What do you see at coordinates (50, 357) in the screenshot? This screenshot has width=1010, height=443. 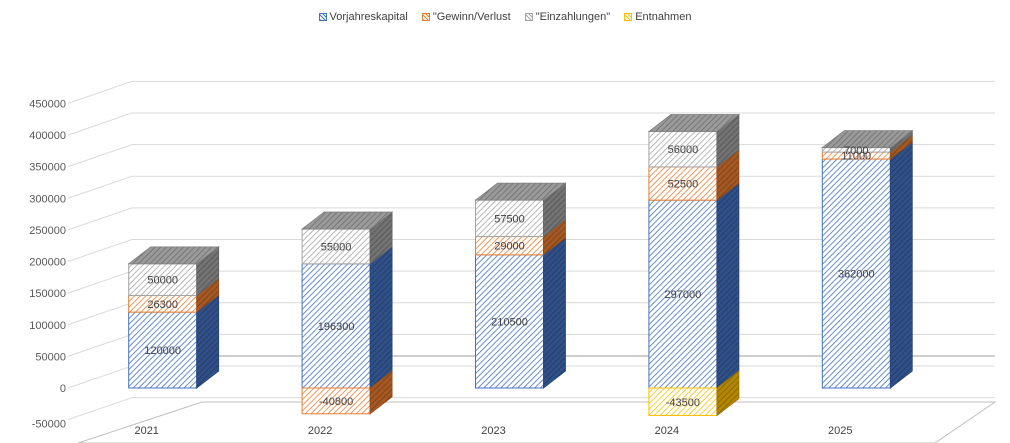 I see `y-tick-label: 50000` at bounding box center [50, 357].